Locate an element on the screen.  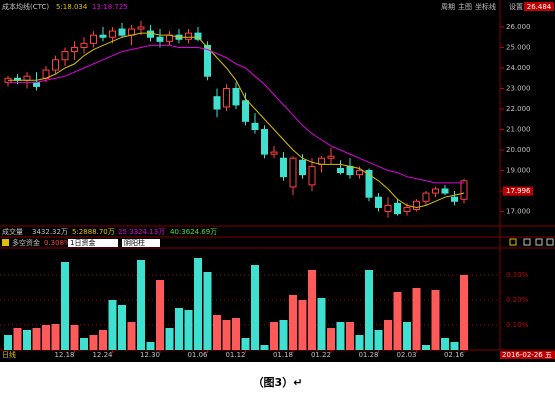
y-tick-label: 22.000 is located at coordinates (518, 109).